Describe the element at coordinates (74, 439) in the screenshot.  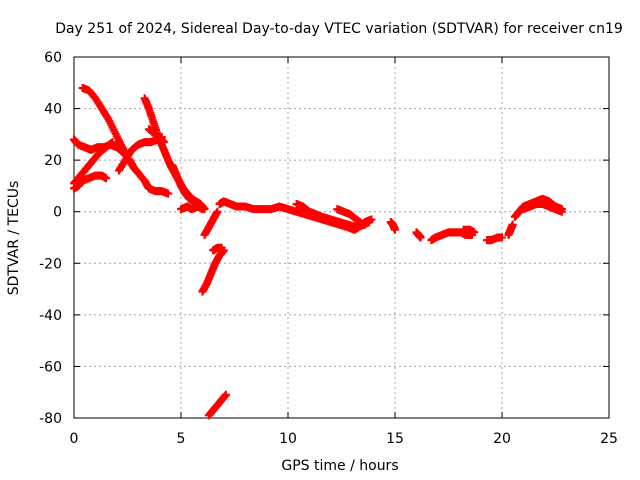
I see `x-tick-label: 0` at that location.